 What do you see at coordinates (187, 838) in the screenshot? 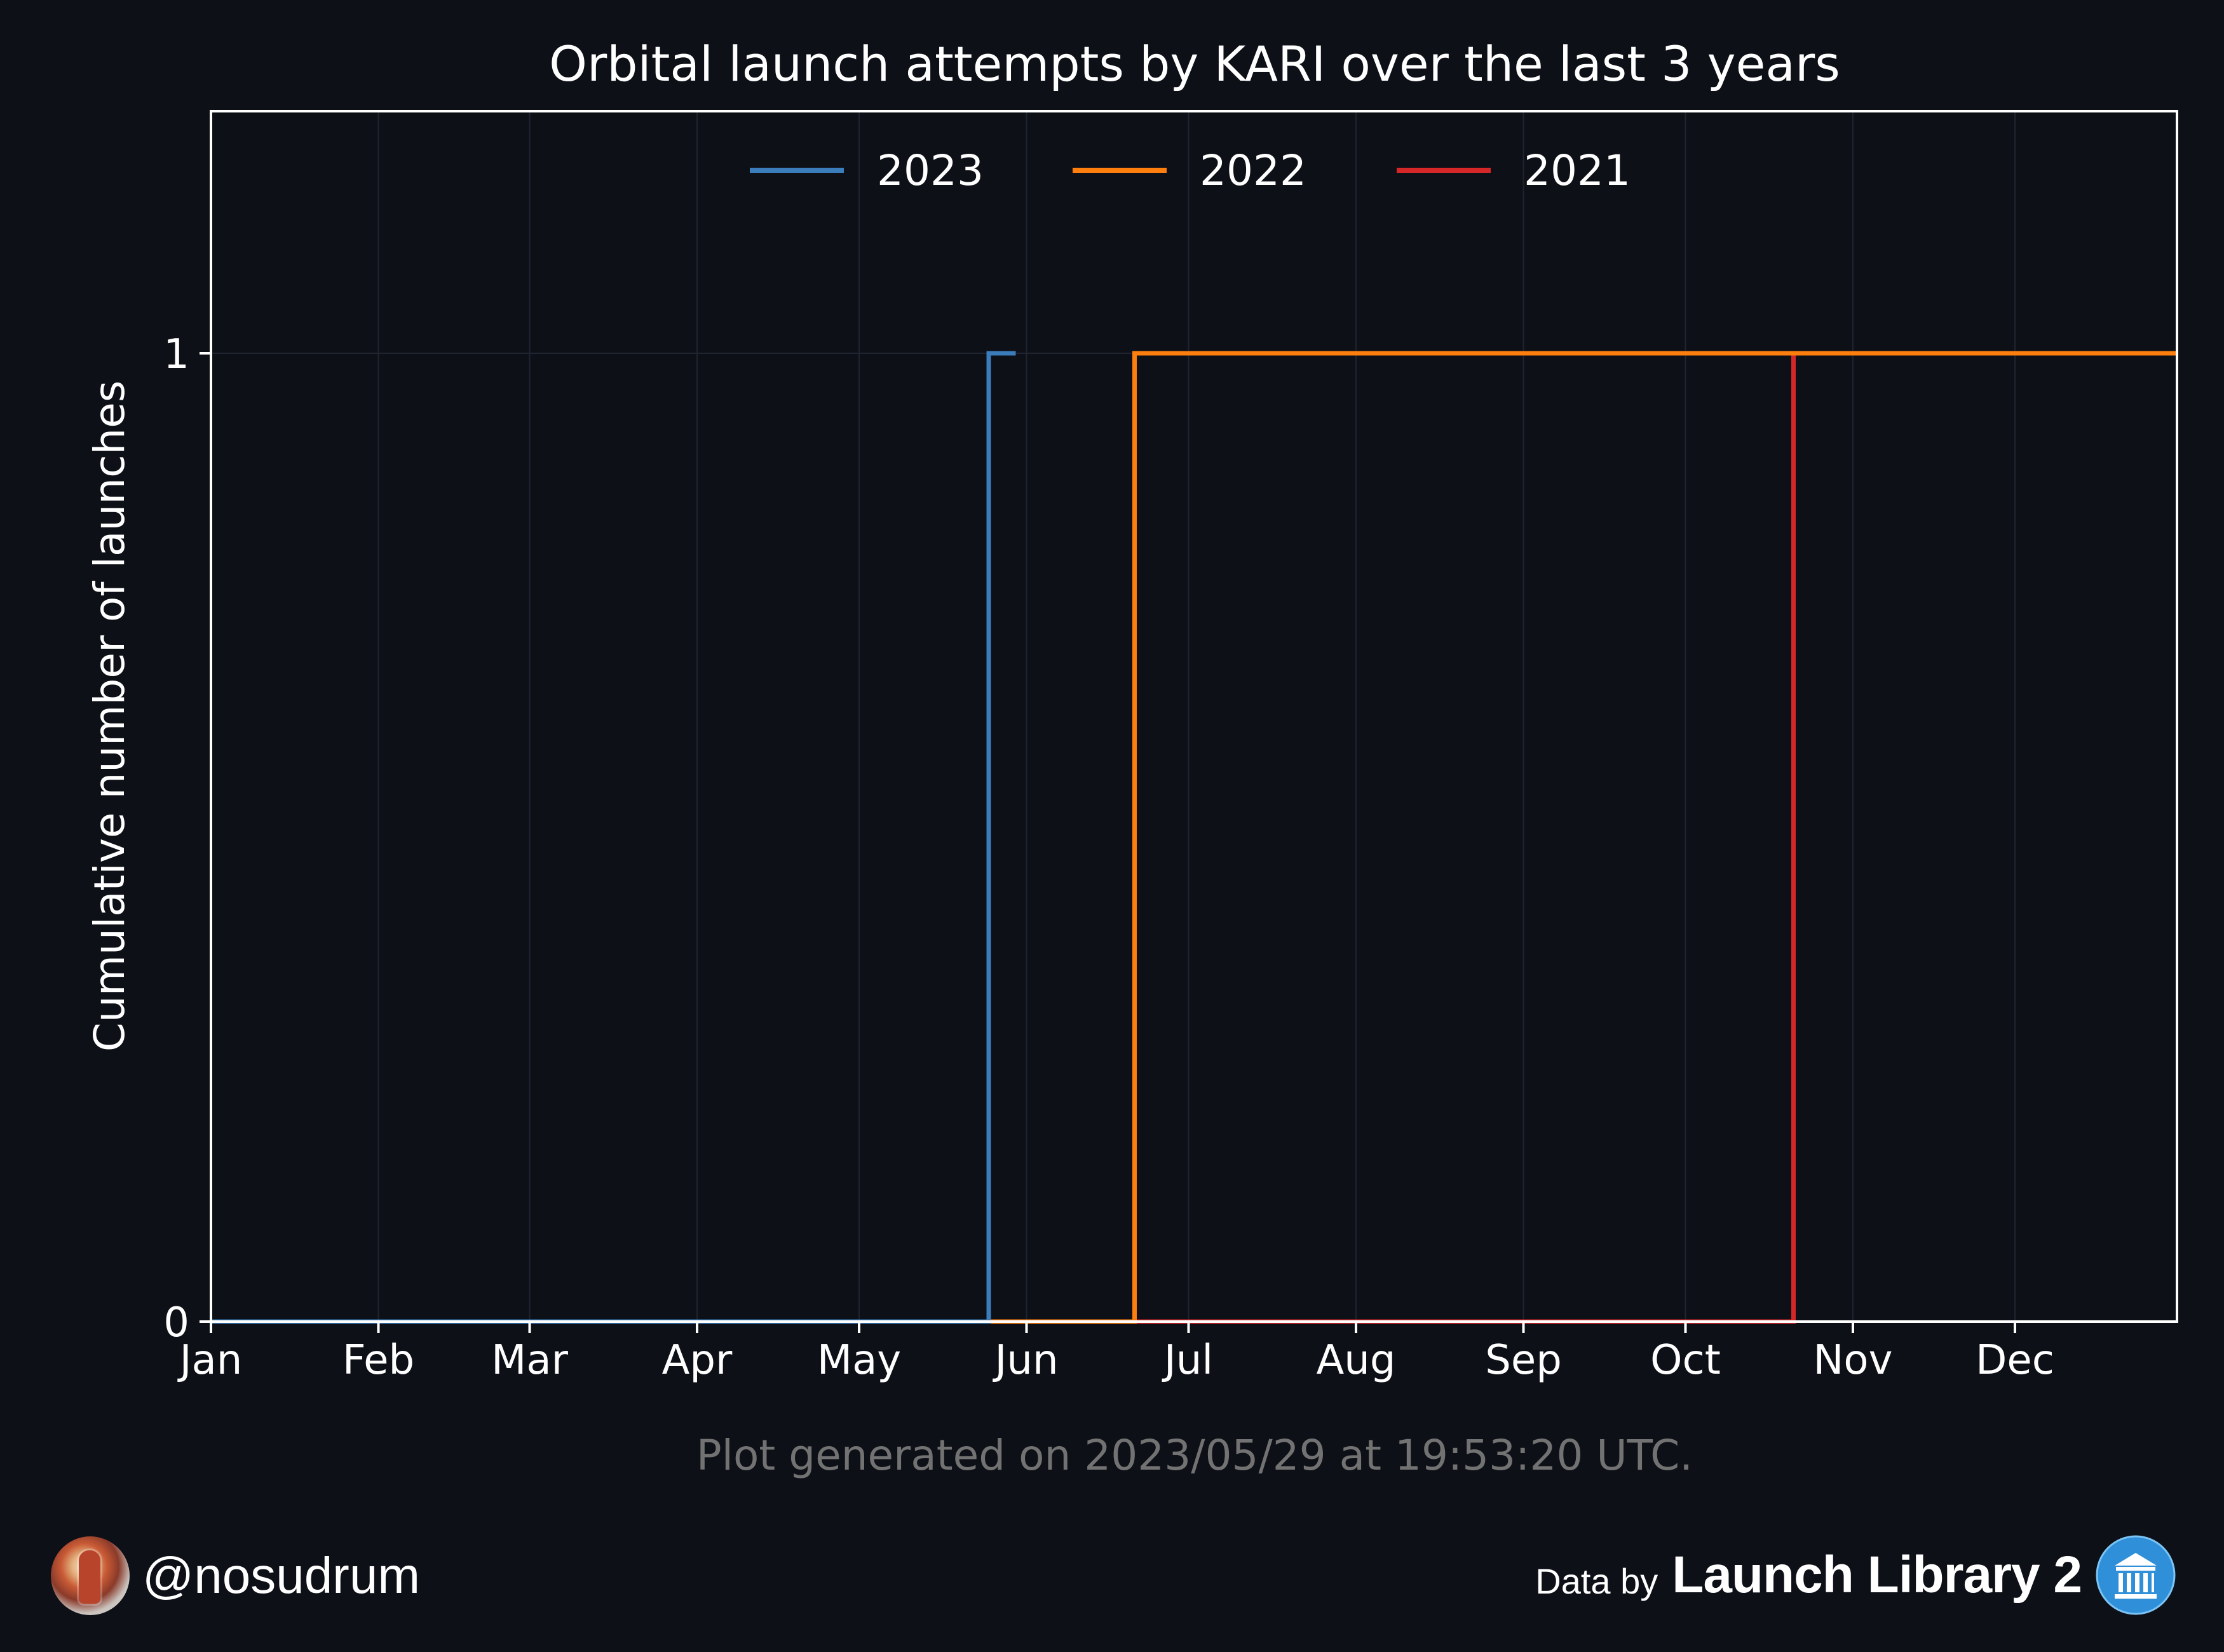
I see `y-axis: 01` at bounding box center [187, 838].